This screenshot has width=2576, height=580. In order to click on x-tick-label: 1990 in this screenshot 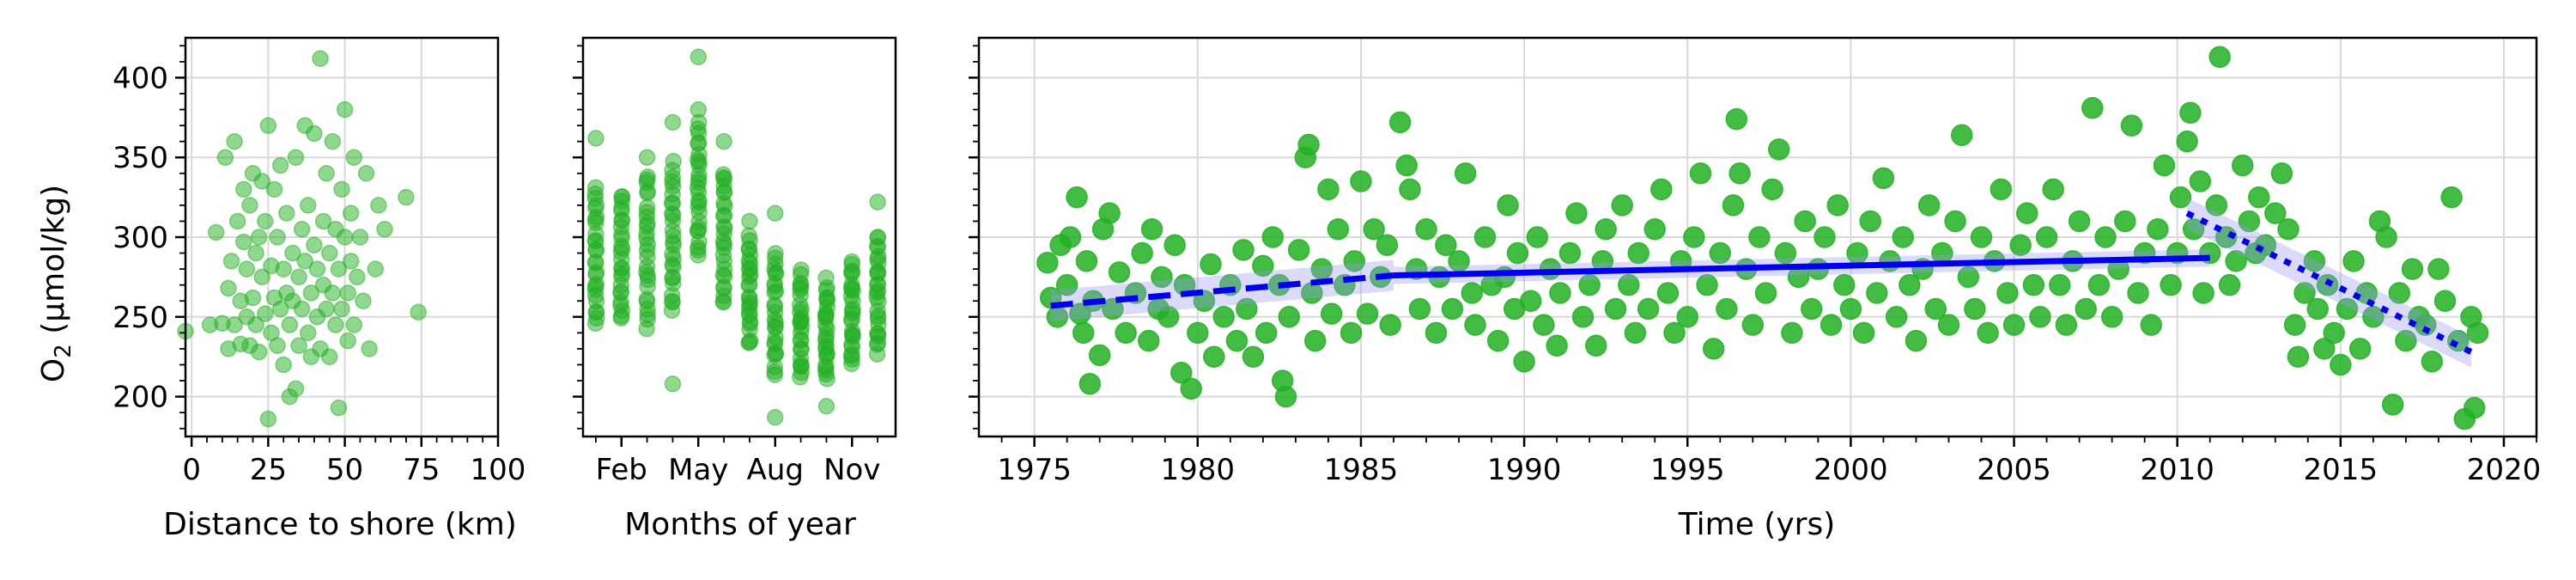, I will do `click(1524, 470)`.